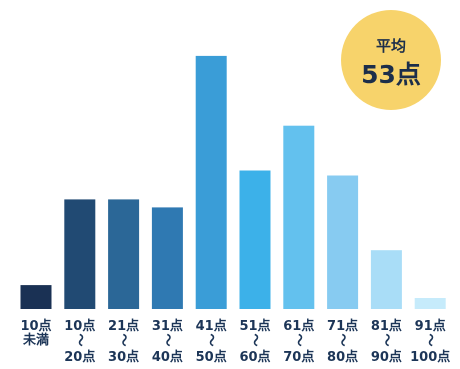 The height and width of the screenshot is (369, 460). What do you see at coordinates (386, 357) in the screenshot?
I see `tick-label-9-line-3: 90点` at bounding box center [386, 357].